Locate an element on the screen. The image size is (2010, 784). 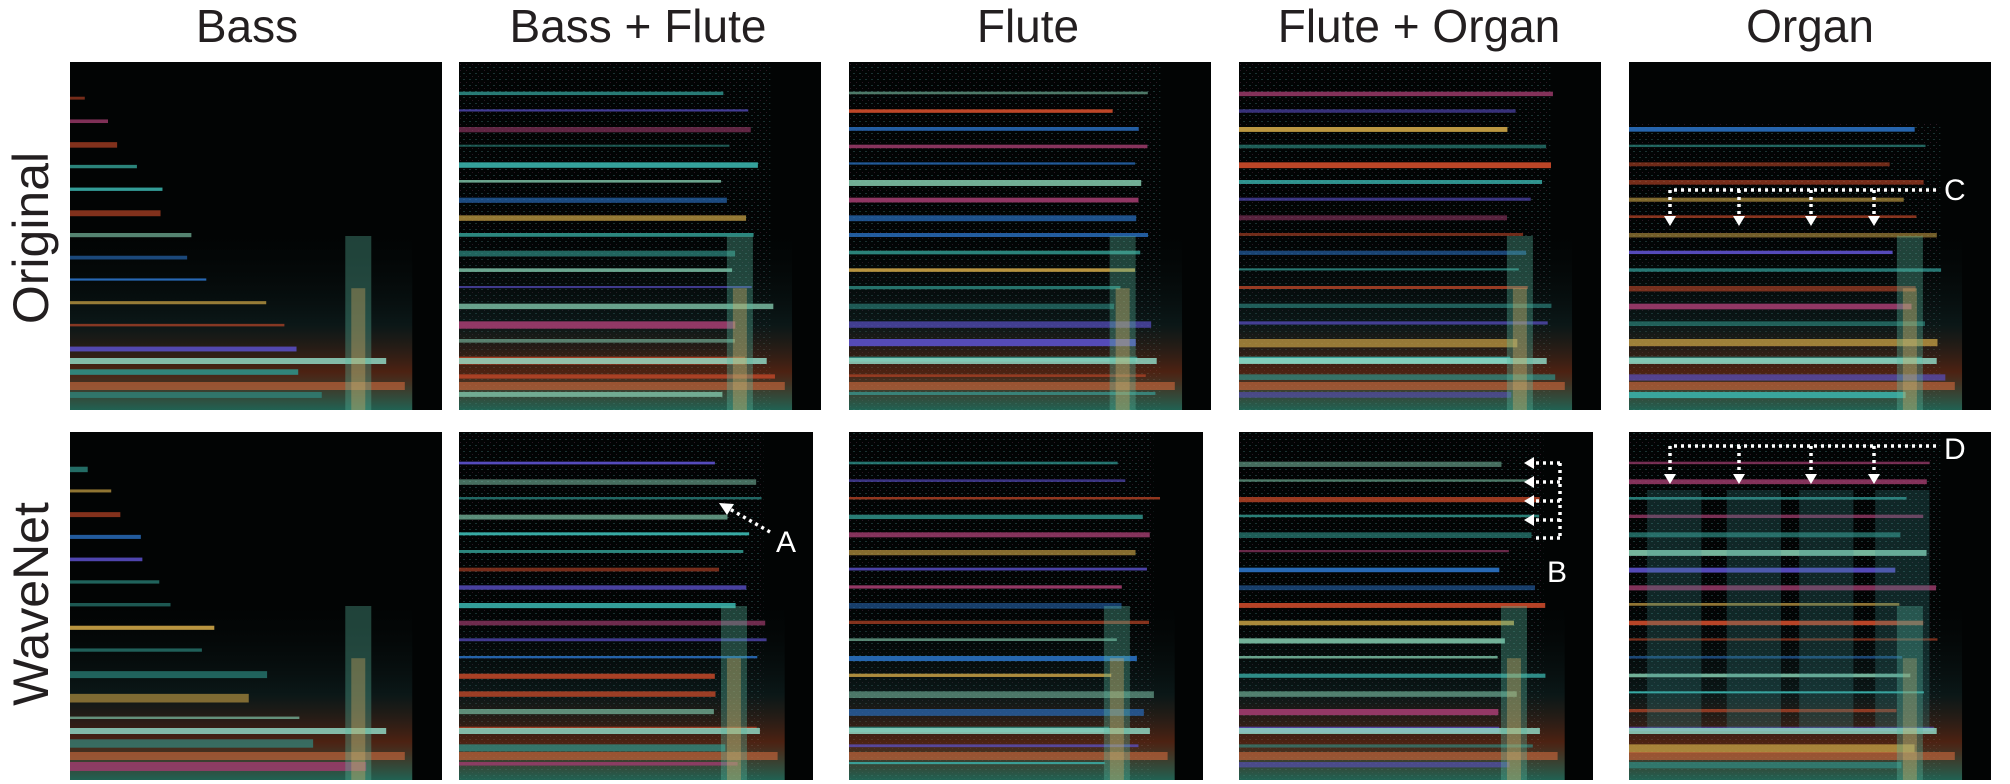
spectrogram-wavenet-organ is located at coordinates (1810, 606).